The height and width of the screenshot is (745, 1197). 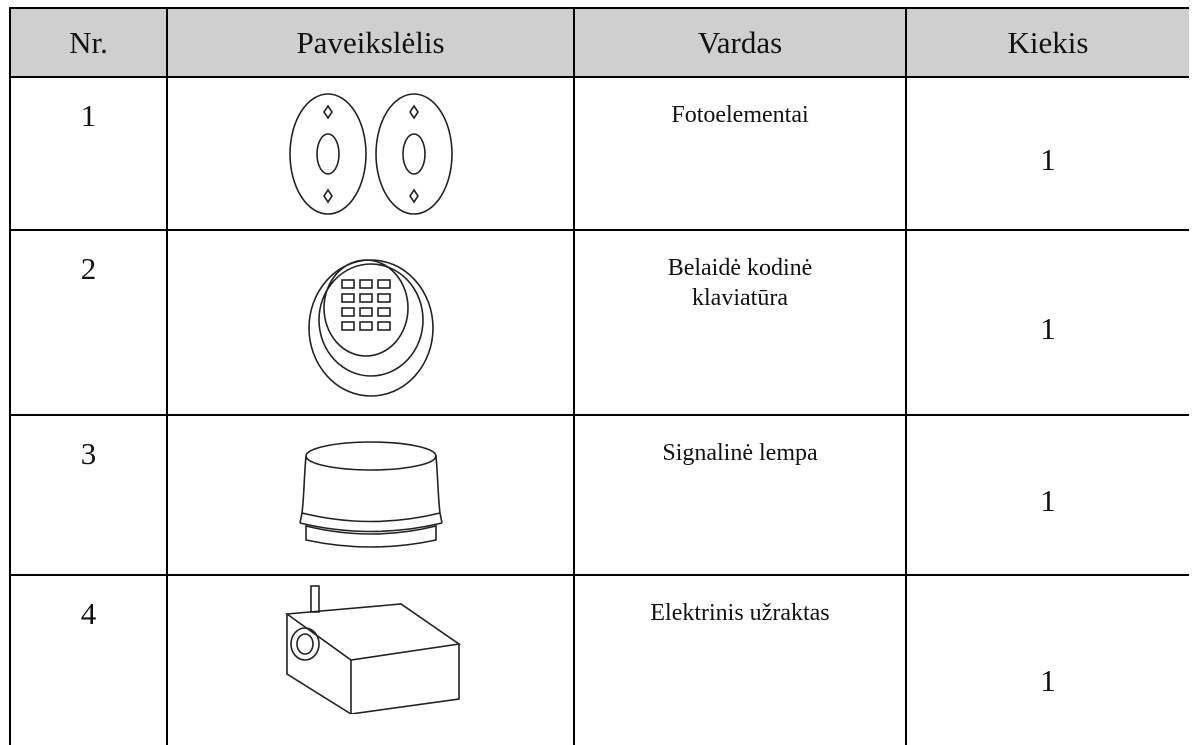 What do you see at coordinates (740, 659) in the screenshot?
I see `name-cell: Elektrinis užraktas` at bounding box center [740, 659].